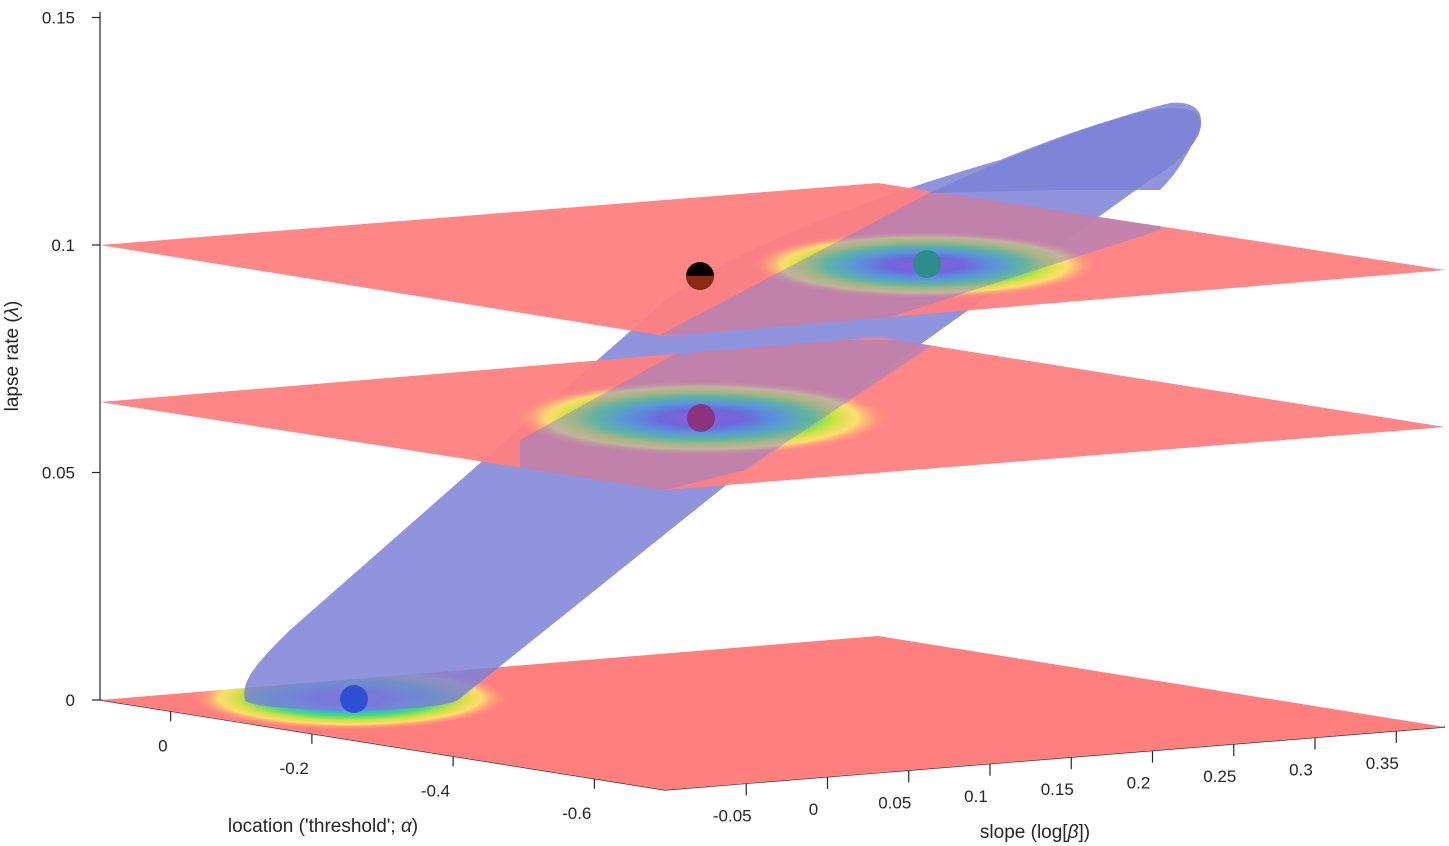 The height and width of the screenshot is (846, 1449). Describe the element at coordinates (58, 18) in the screenshot. I see `z-tick-label: 0.15` at that location.